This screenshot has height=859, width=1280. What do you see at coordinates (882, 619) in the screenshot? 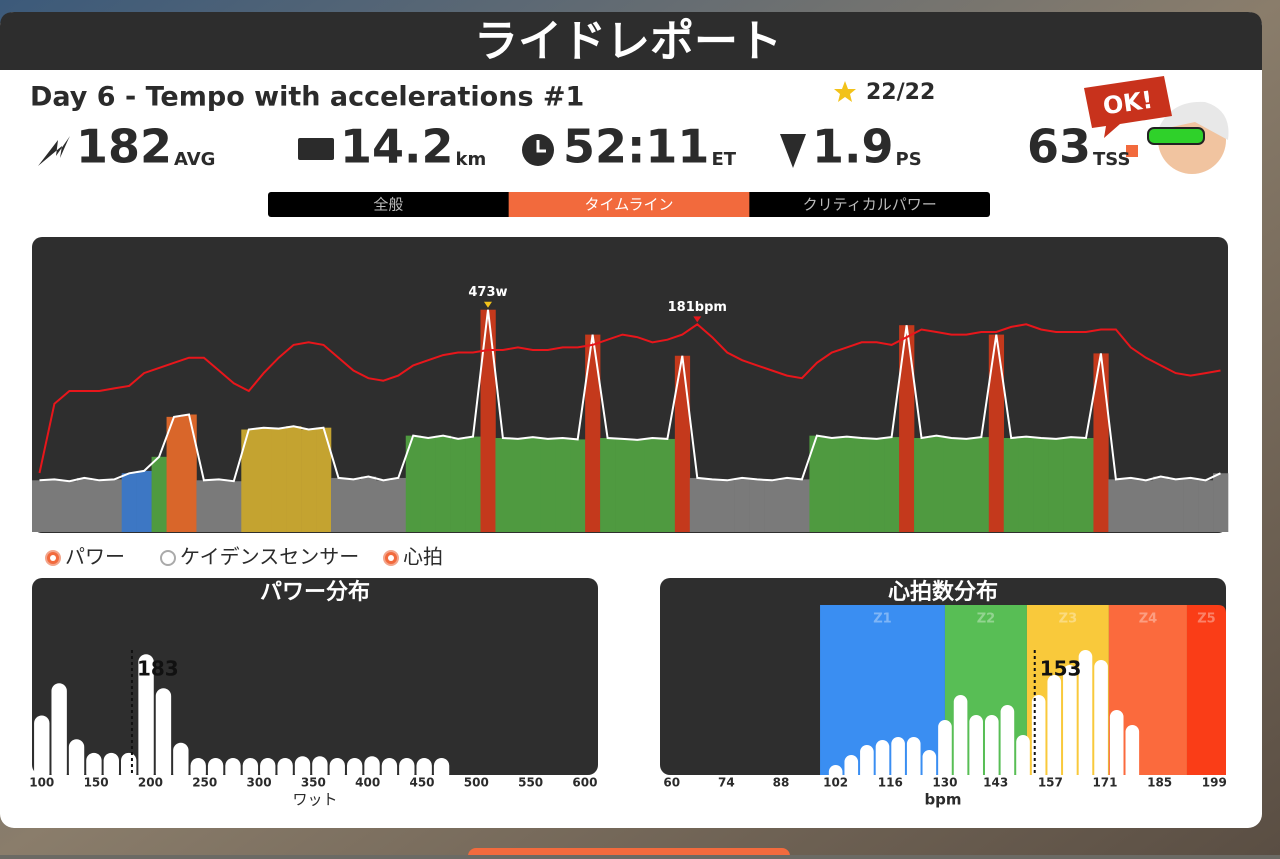
I see `zone-label: Z1` at bounding box center [882, 619].